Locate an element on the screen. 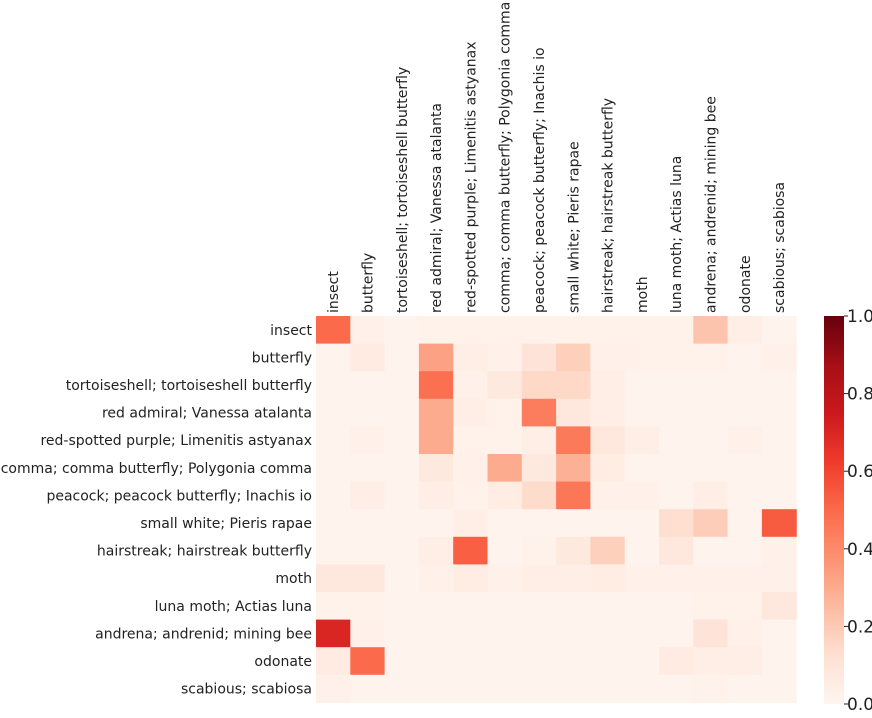 This screenshot has width=872, height=718. x-tick-label: odonate is located at coordinates (746, 284).